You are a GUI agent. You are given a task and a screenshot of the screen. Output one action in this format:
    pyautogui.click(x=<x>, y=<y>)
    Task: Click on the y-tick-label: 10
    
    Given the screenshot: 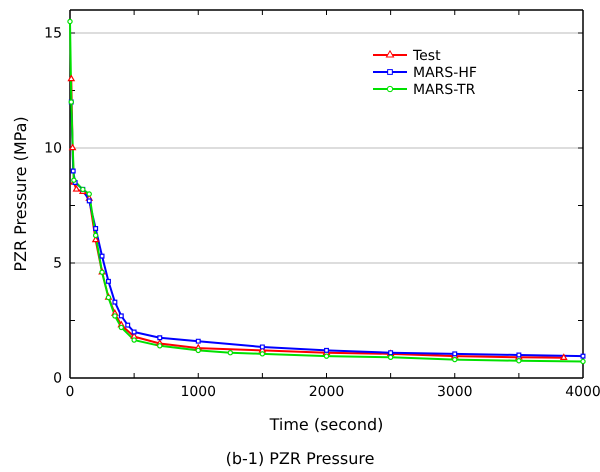 What is the action you would take?
    pyautogui.click(x=53, y=148)
    